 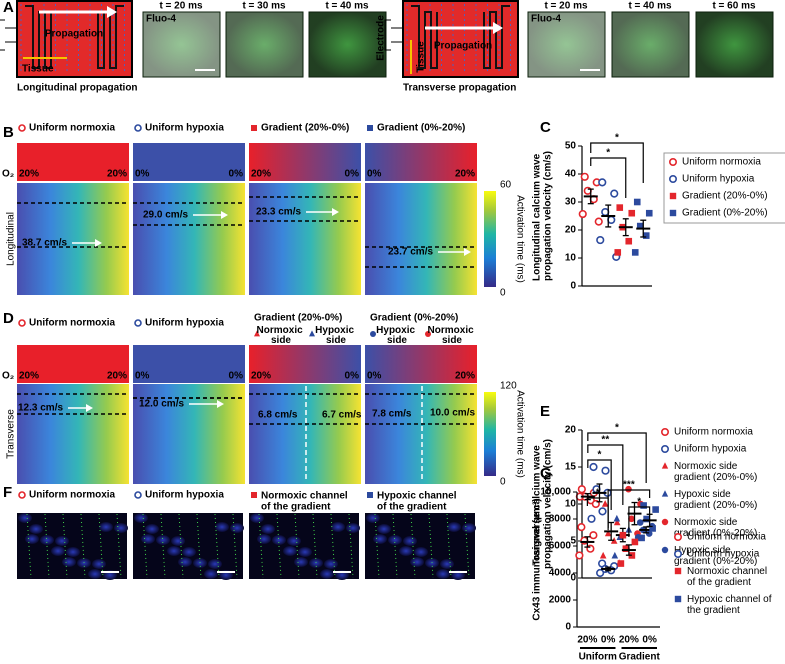 I want to click on colorbar-min: 0, so click(x=503, y=482).